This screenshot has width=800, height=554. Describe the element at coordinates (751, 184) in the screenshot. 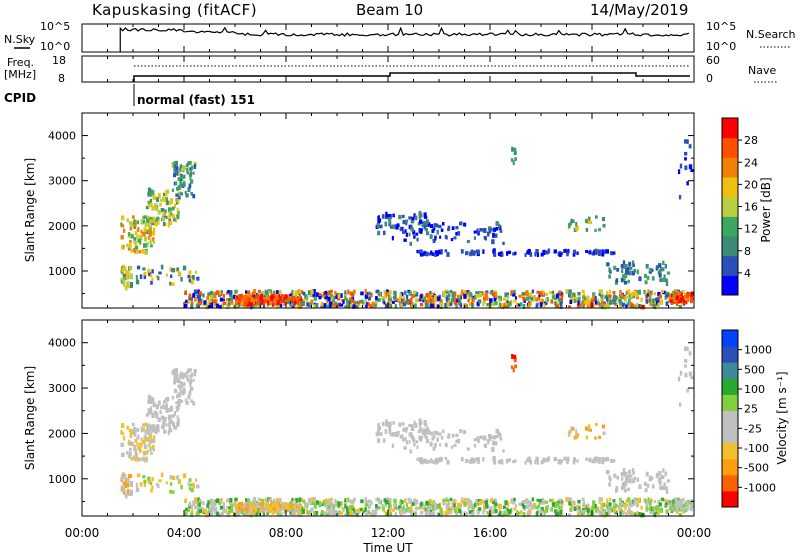

I see `power-colorbar-label: 20` at that location.